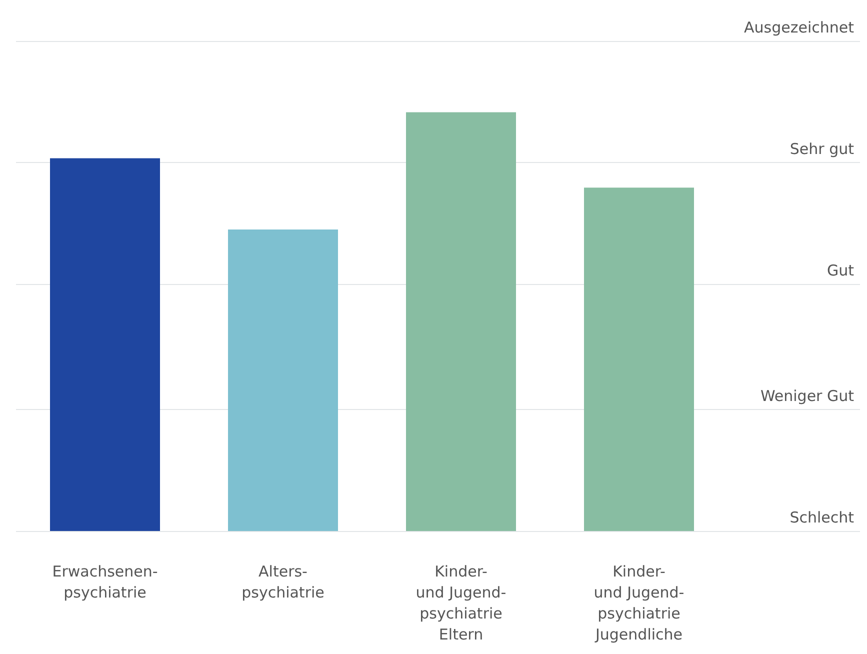  What do you see at coordinates (799, 27) in the screenshot?
I see `ref-line-label: Ausgezeichnet` at bounding box center [799, 27].